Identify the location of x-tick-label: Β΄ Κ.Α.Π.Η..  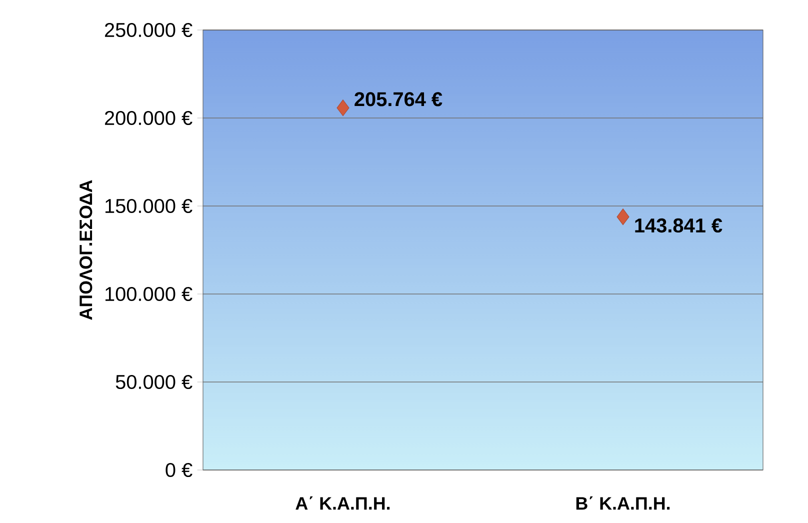
(623, 503).